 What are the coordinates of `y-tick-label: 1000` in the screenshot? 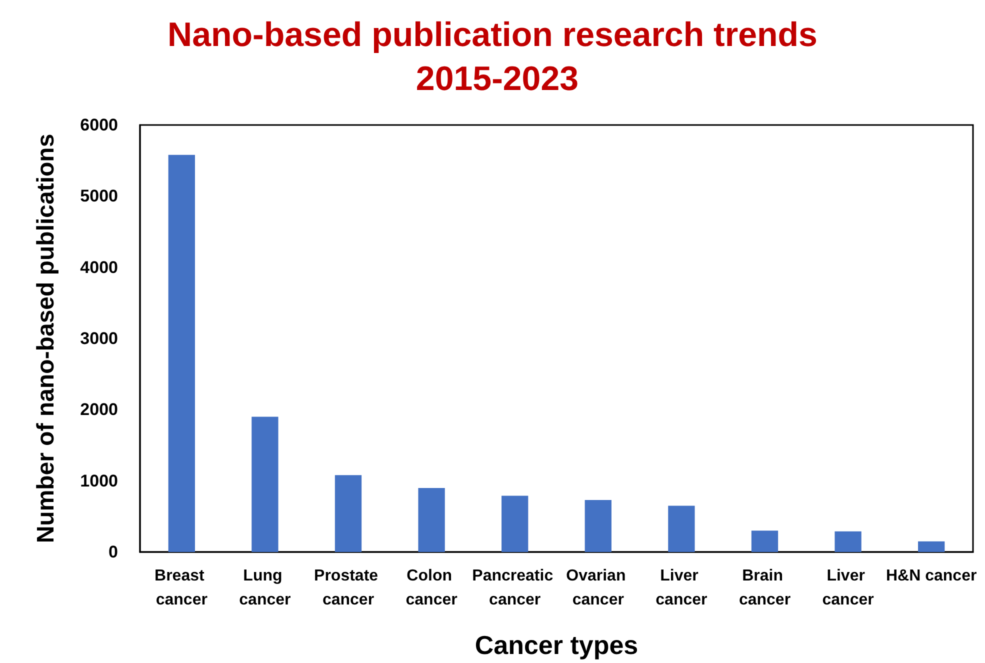 It's located at (99, 480).